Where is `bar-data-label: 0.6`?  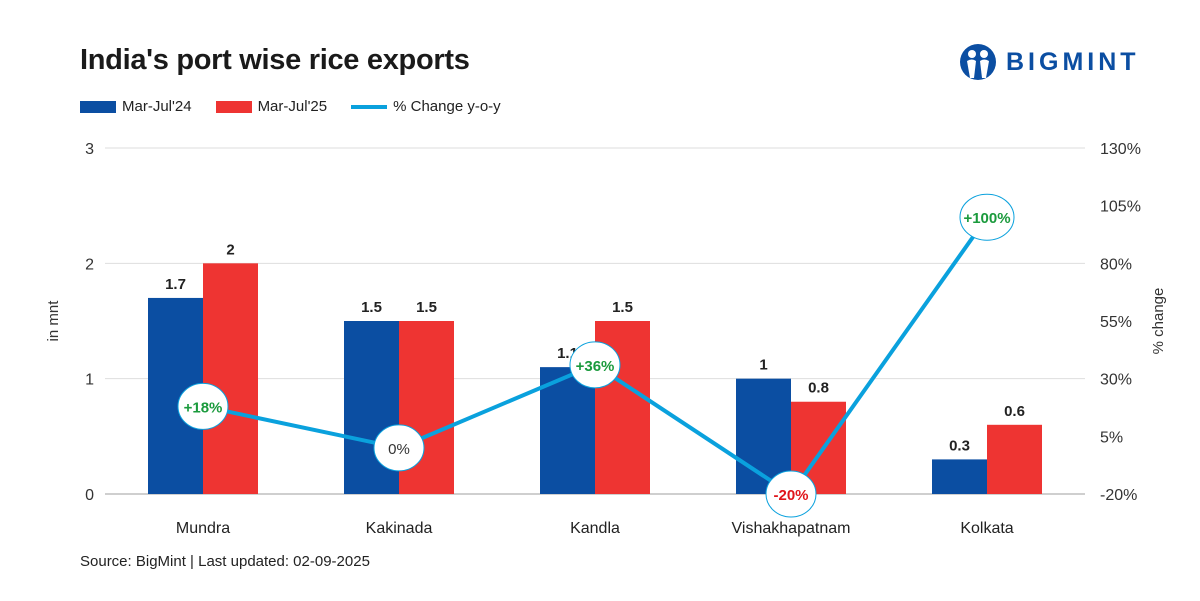
bar-data-label: 0.6 is located at coordinates (1014, 411).